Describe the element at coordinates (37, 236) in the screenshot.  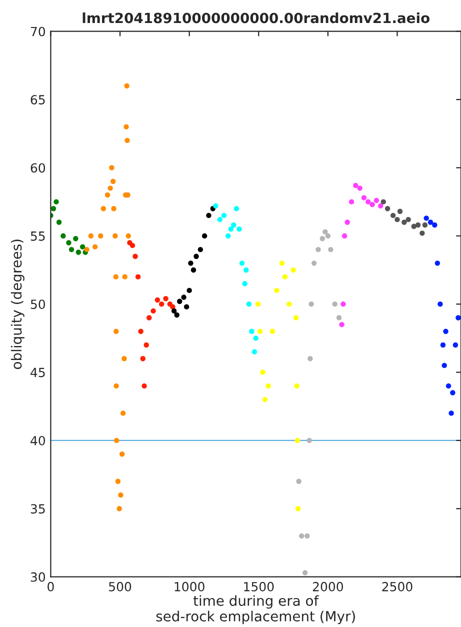
I see `y-tick-label: 55` at that location.